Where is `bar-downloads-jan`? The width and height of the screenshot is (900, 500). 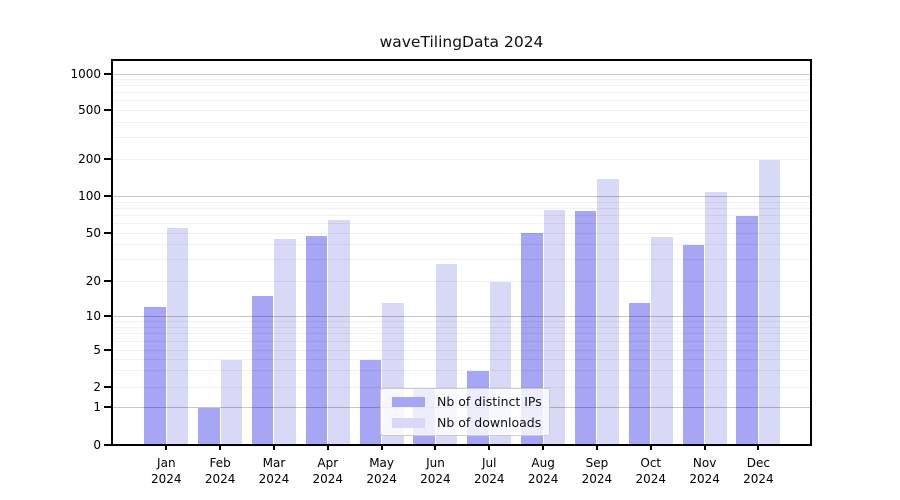
bar-downloads-jan is located at coordinates (177, 336).